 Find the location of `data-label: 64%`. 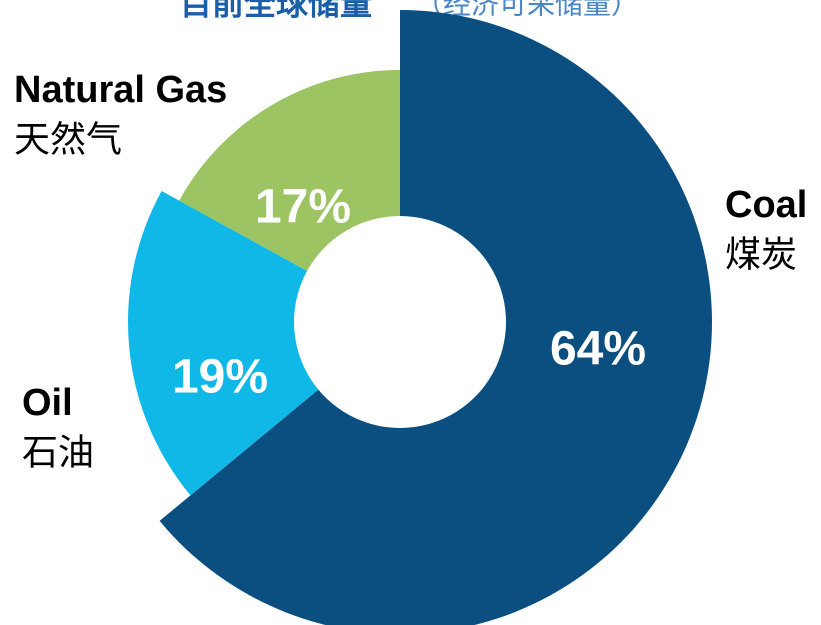

data-label: 64% is located at coordinates (598, 349).